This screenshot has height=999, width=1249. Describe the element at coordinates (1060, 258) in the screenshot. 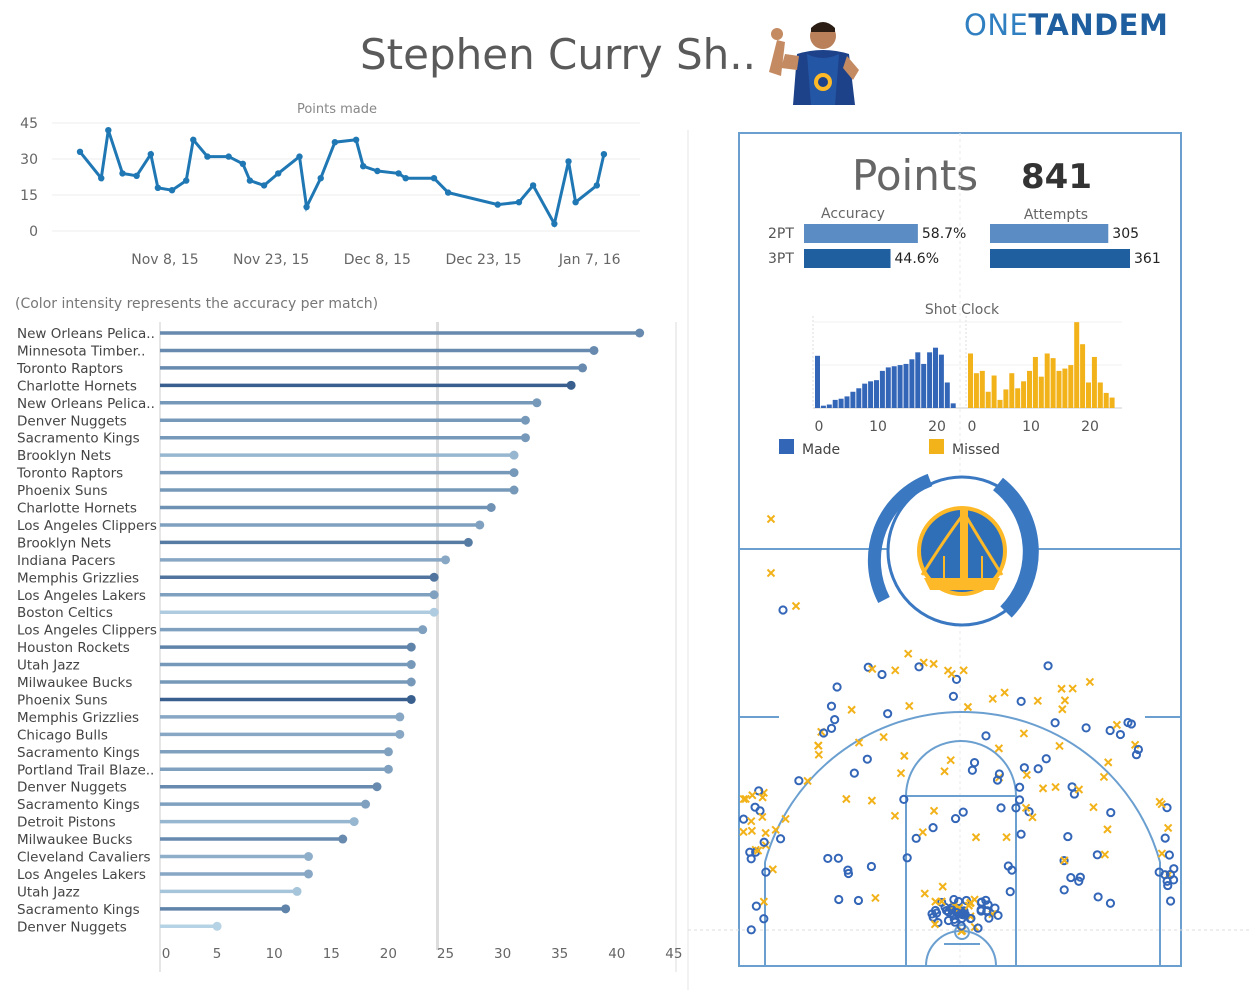

I see `attempts-bar` at that location.